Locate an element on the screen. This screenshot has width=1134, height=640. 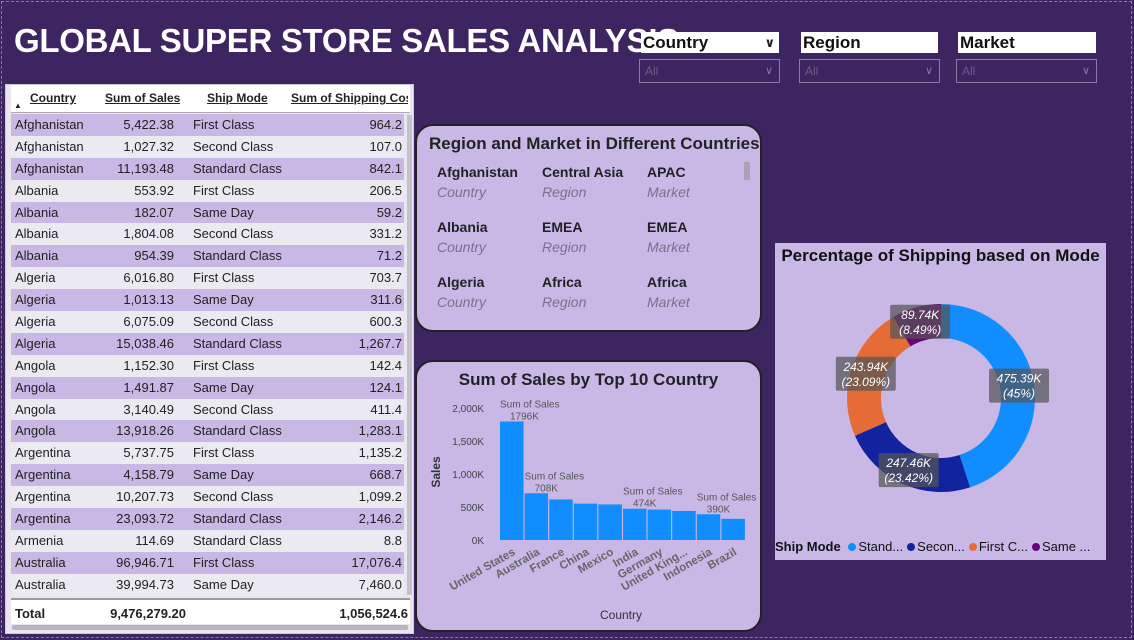
donut-value-label: 475.39K is located at coordinates (1020, 379).